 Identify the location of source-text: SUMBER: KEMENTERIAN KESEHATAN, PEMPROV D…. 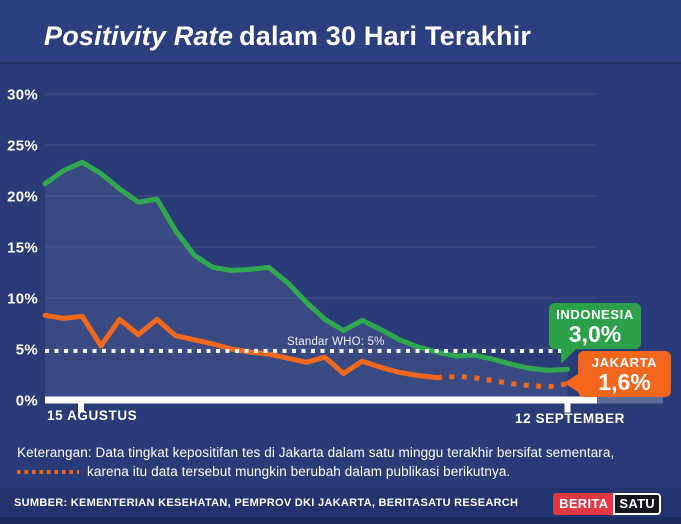
(266, 502).